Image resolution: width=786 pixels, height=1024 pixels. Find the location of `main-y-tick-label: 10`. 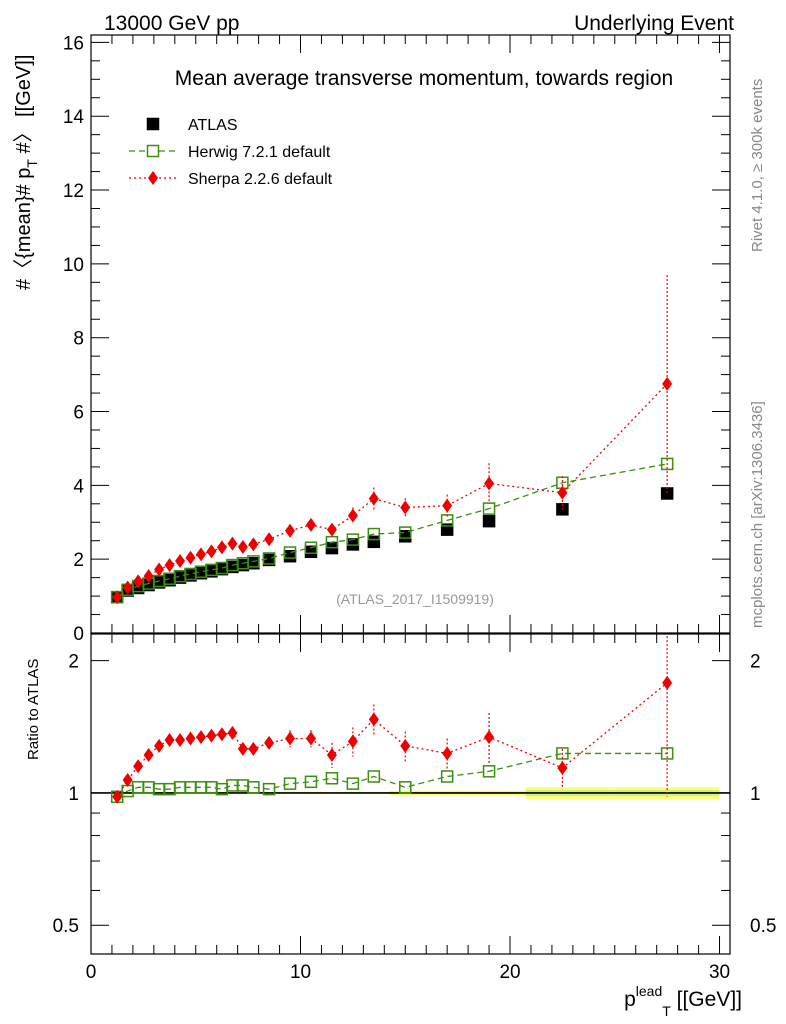

main-y-tick-label: 10 is located at coordinates (73, 265).